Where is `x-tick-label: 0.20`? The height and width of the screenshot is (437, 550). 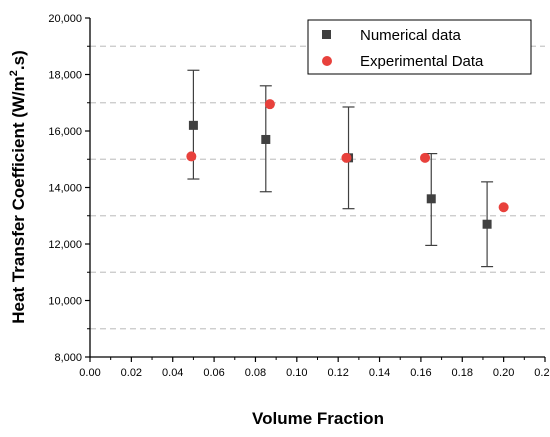
x-tick-label: 0.20 is located at coordinates (503, 373).